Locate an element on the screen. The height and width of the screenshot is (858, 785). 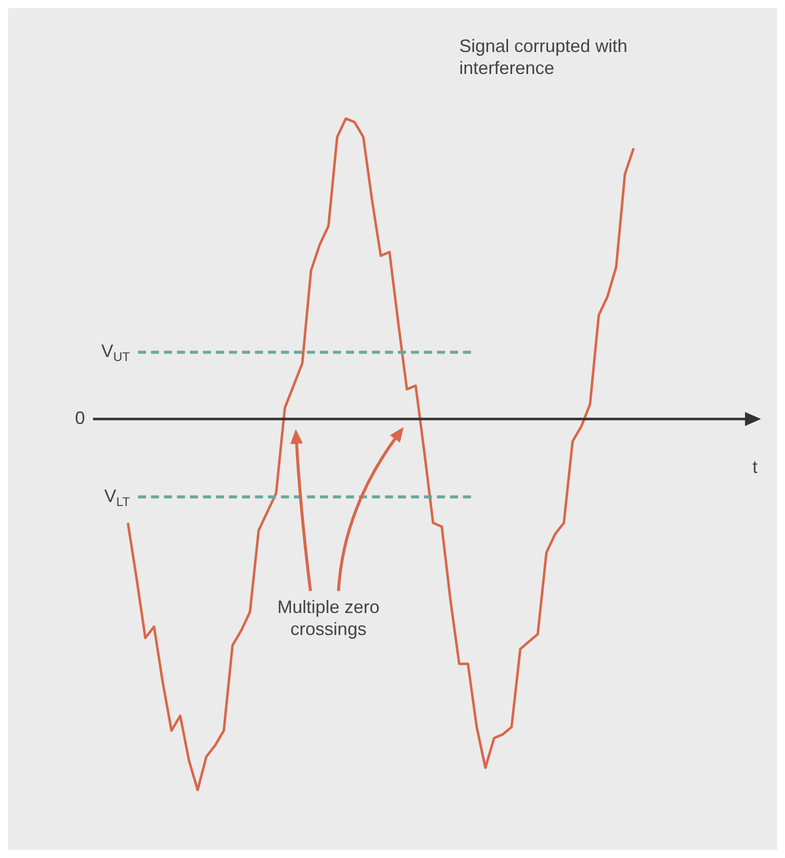
ref-line-label: 0 is located at coordinates (80, 418).